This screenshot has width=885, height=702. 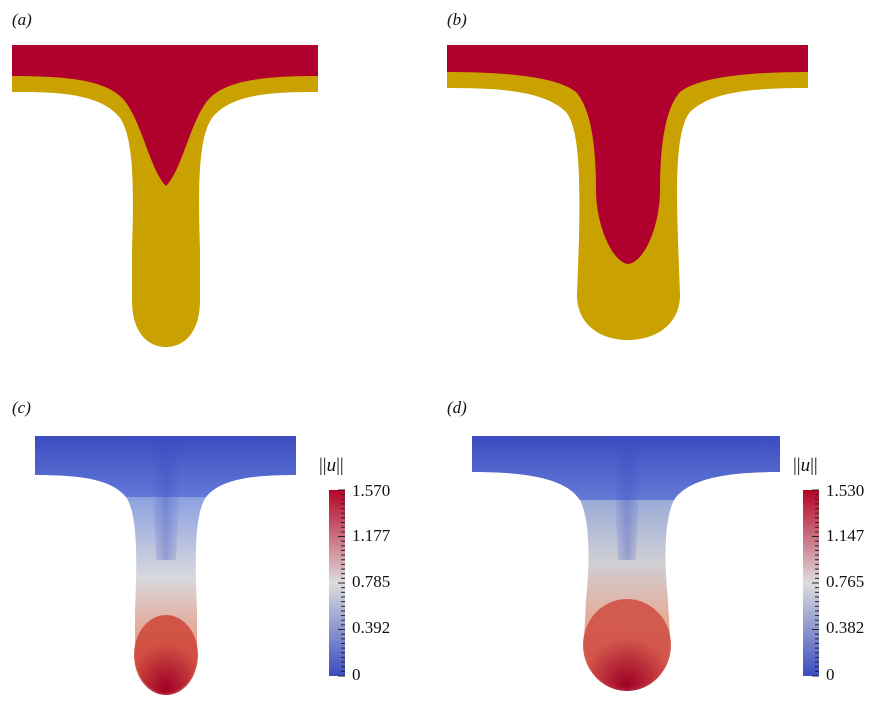 I want to click on panel-a-outer-phase, so click(x=165, y=196).